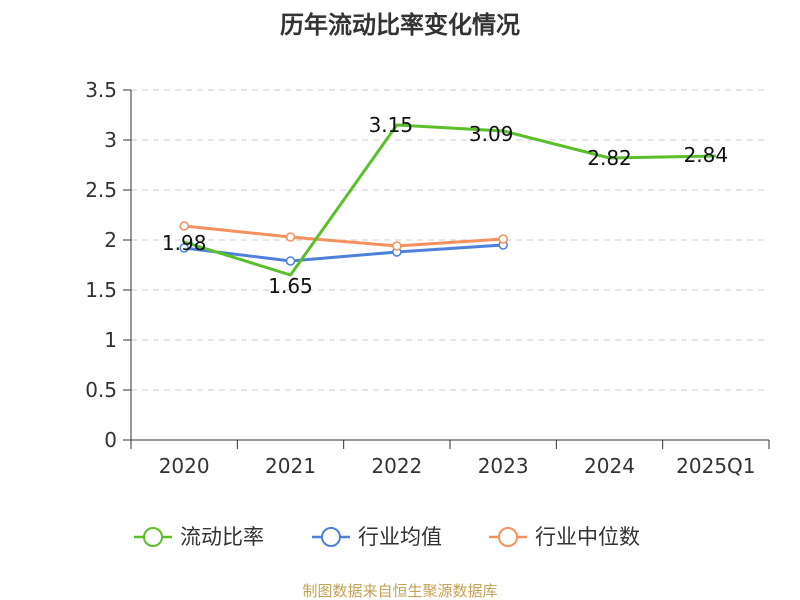 The width and height of the screenshot is (800, 600). I want to click on y-tick-label: 2, so click(110, 240).